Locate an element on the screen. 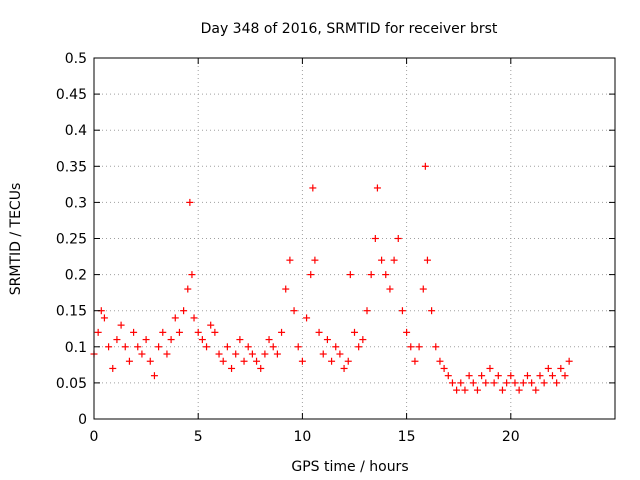 This screenshot has width=640, height=480. y-tick-label: 0.4 is located at coordinates (76, 131).